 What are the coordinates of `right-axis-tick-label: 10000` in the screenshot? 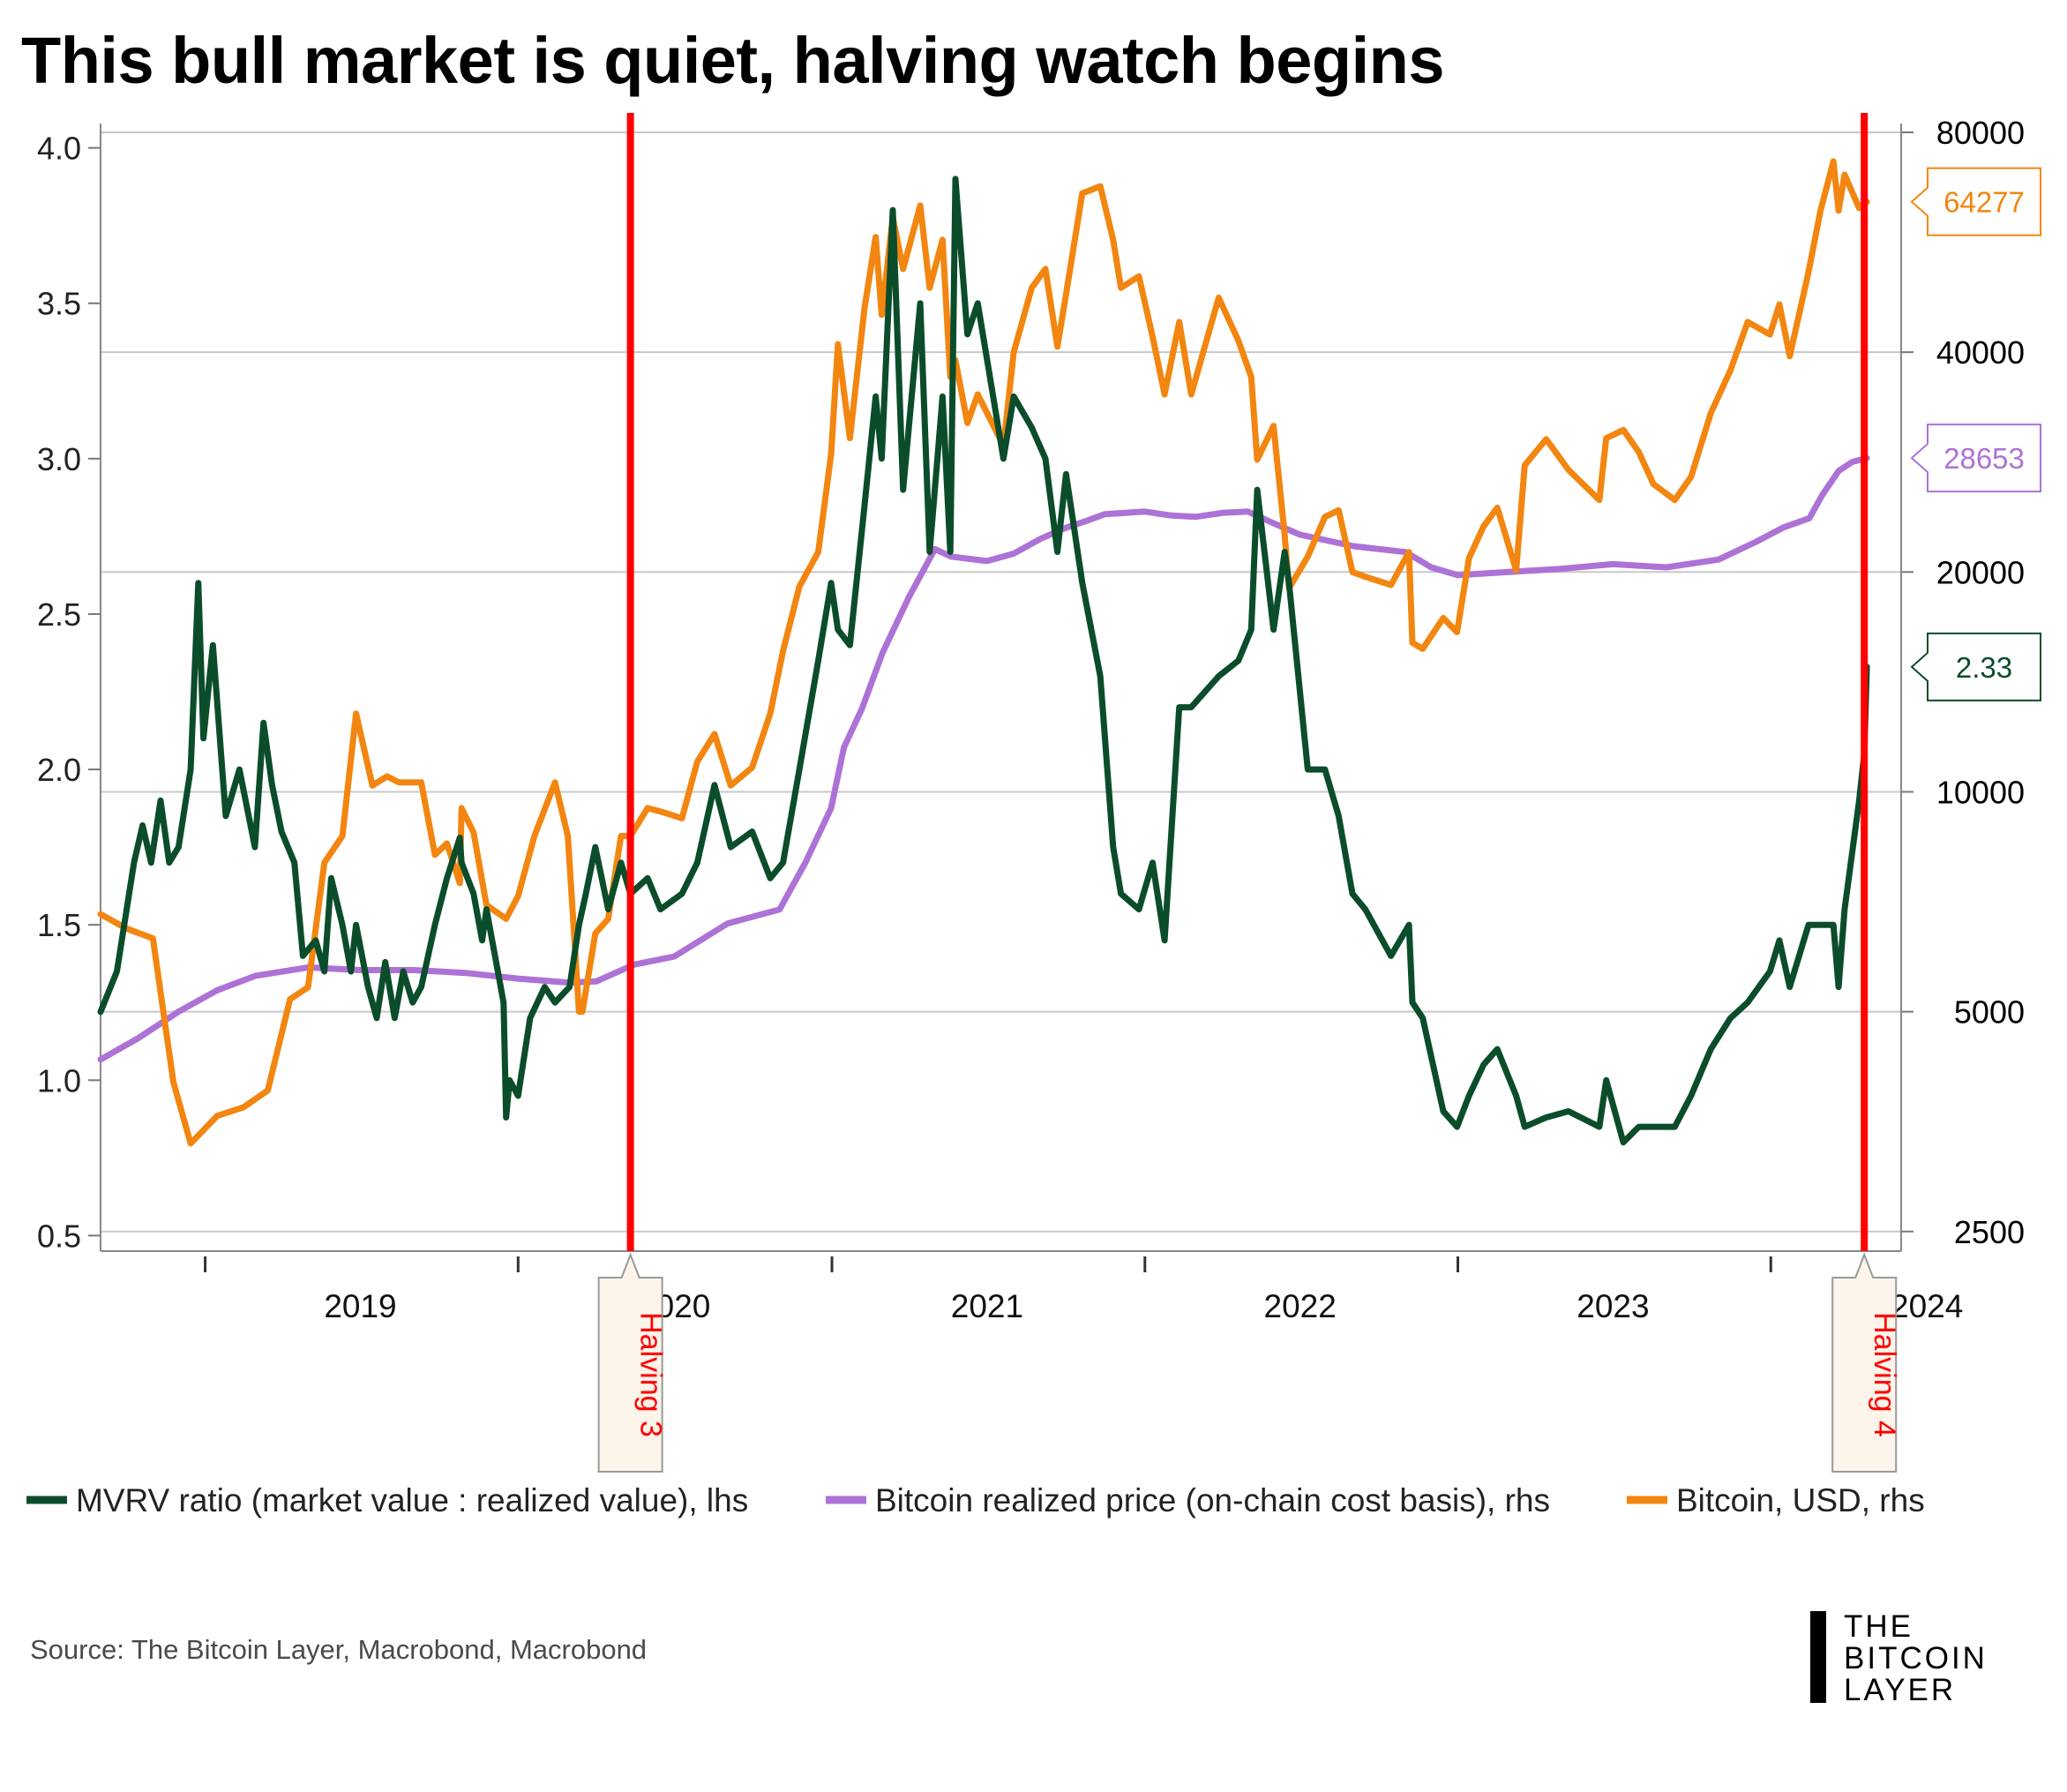 It's located at (1980, 792).